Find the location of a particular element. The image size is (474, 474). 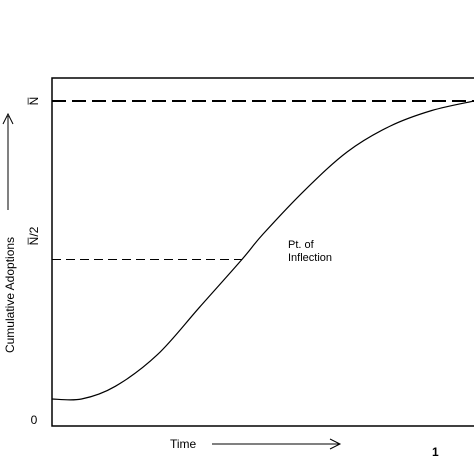

svg-text: 0 is located at coordinates (34, 420).